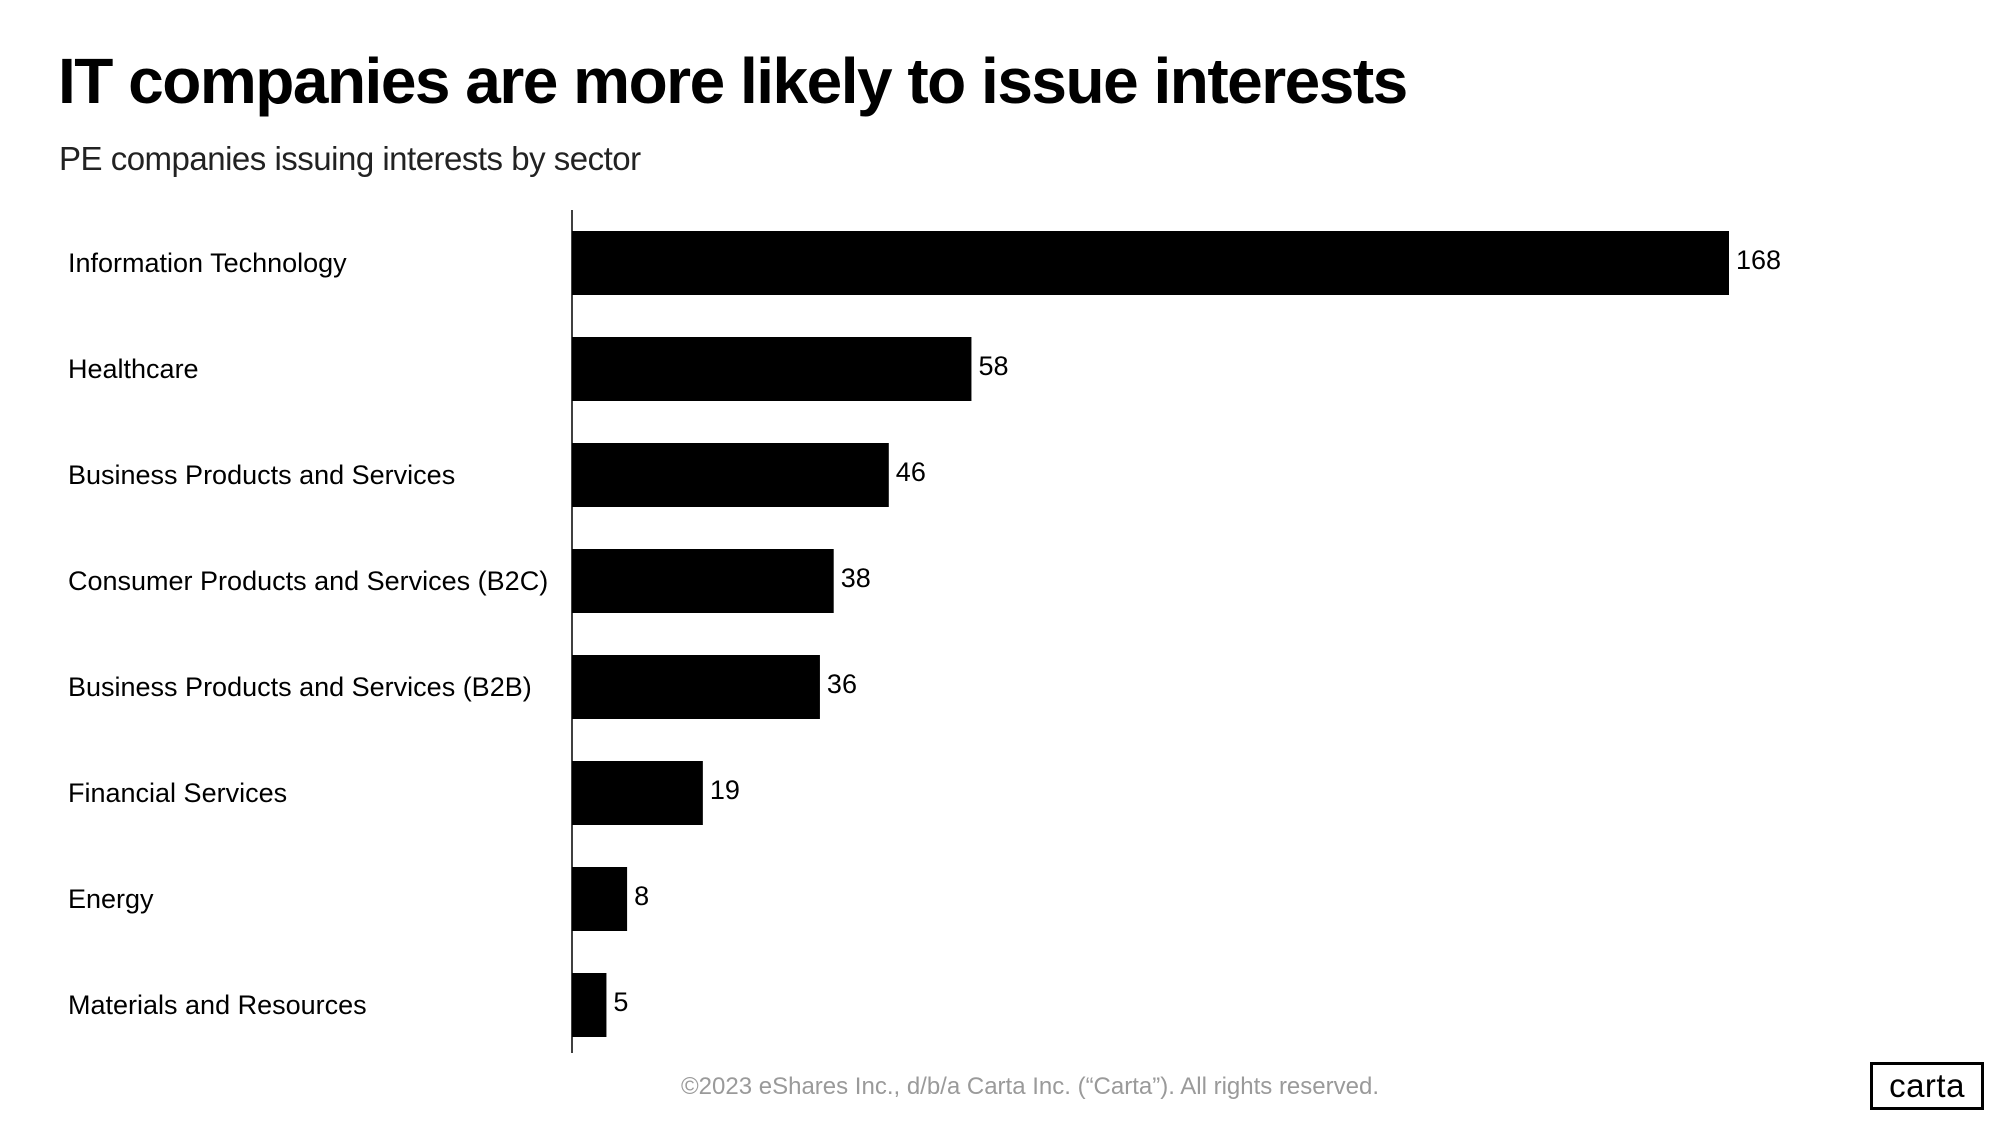 The width and height of the screenshot is (1999, 1125). Describe the element at coordinates (207, 263) in the screenshot. I see `category-label: Information Technology` at that location.